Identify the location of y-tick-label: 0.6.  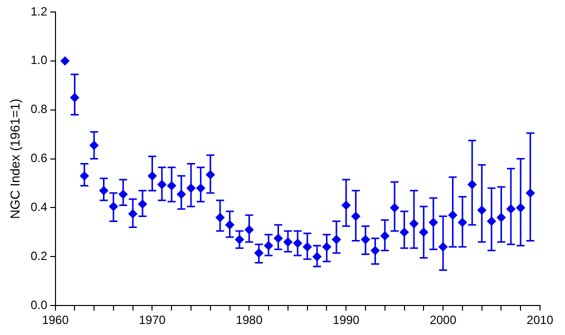
(39, 158).